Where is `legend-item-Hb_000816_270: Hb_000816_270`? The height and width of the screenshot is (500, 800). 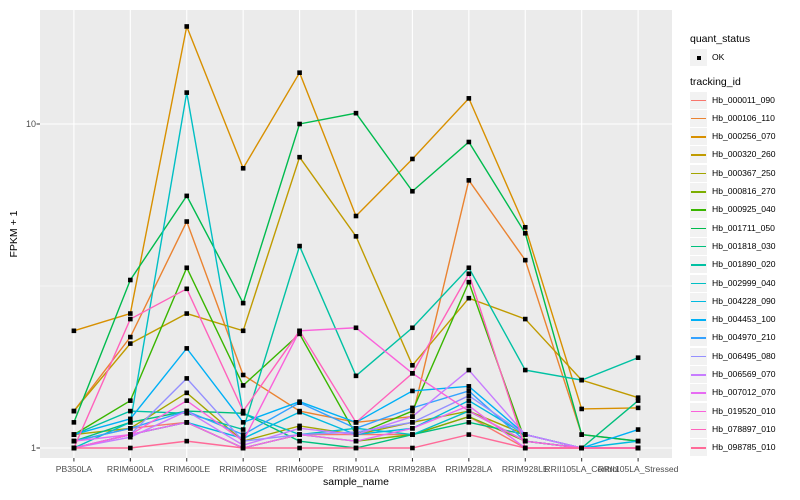 legend-item-Hb_000816_270: Hb_000816_270 is located at coordinates (733, 191).